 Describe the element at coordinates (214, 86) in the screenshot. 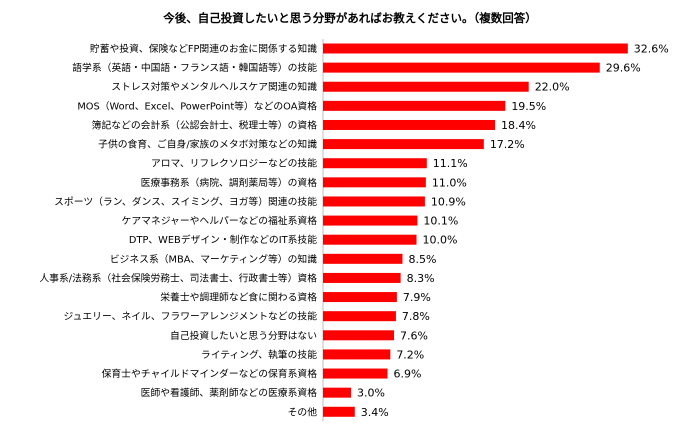

I see `category-label: ストレス対策やメンタルヘルスケア関連の知識` at that location.